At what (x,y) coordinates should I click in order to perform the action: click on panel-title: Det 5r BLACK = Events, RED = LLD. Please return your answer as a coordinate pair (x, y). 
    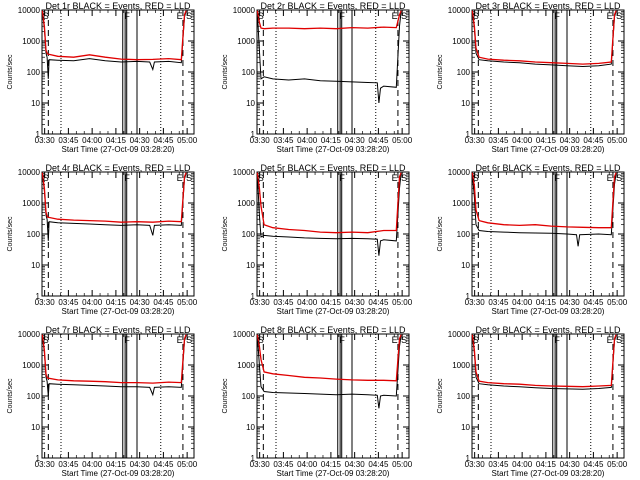
    Looking at the image, I should click on (333, 168).